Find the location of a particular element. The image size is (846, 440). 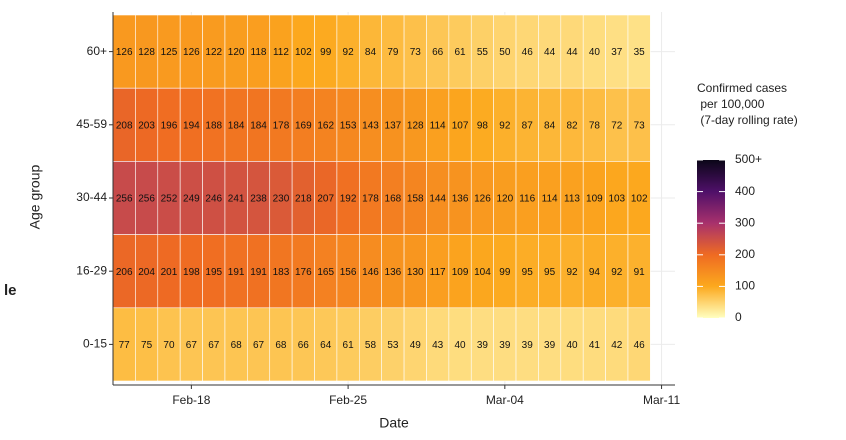

cell-label: 207 is located at coordinates (325, 199).